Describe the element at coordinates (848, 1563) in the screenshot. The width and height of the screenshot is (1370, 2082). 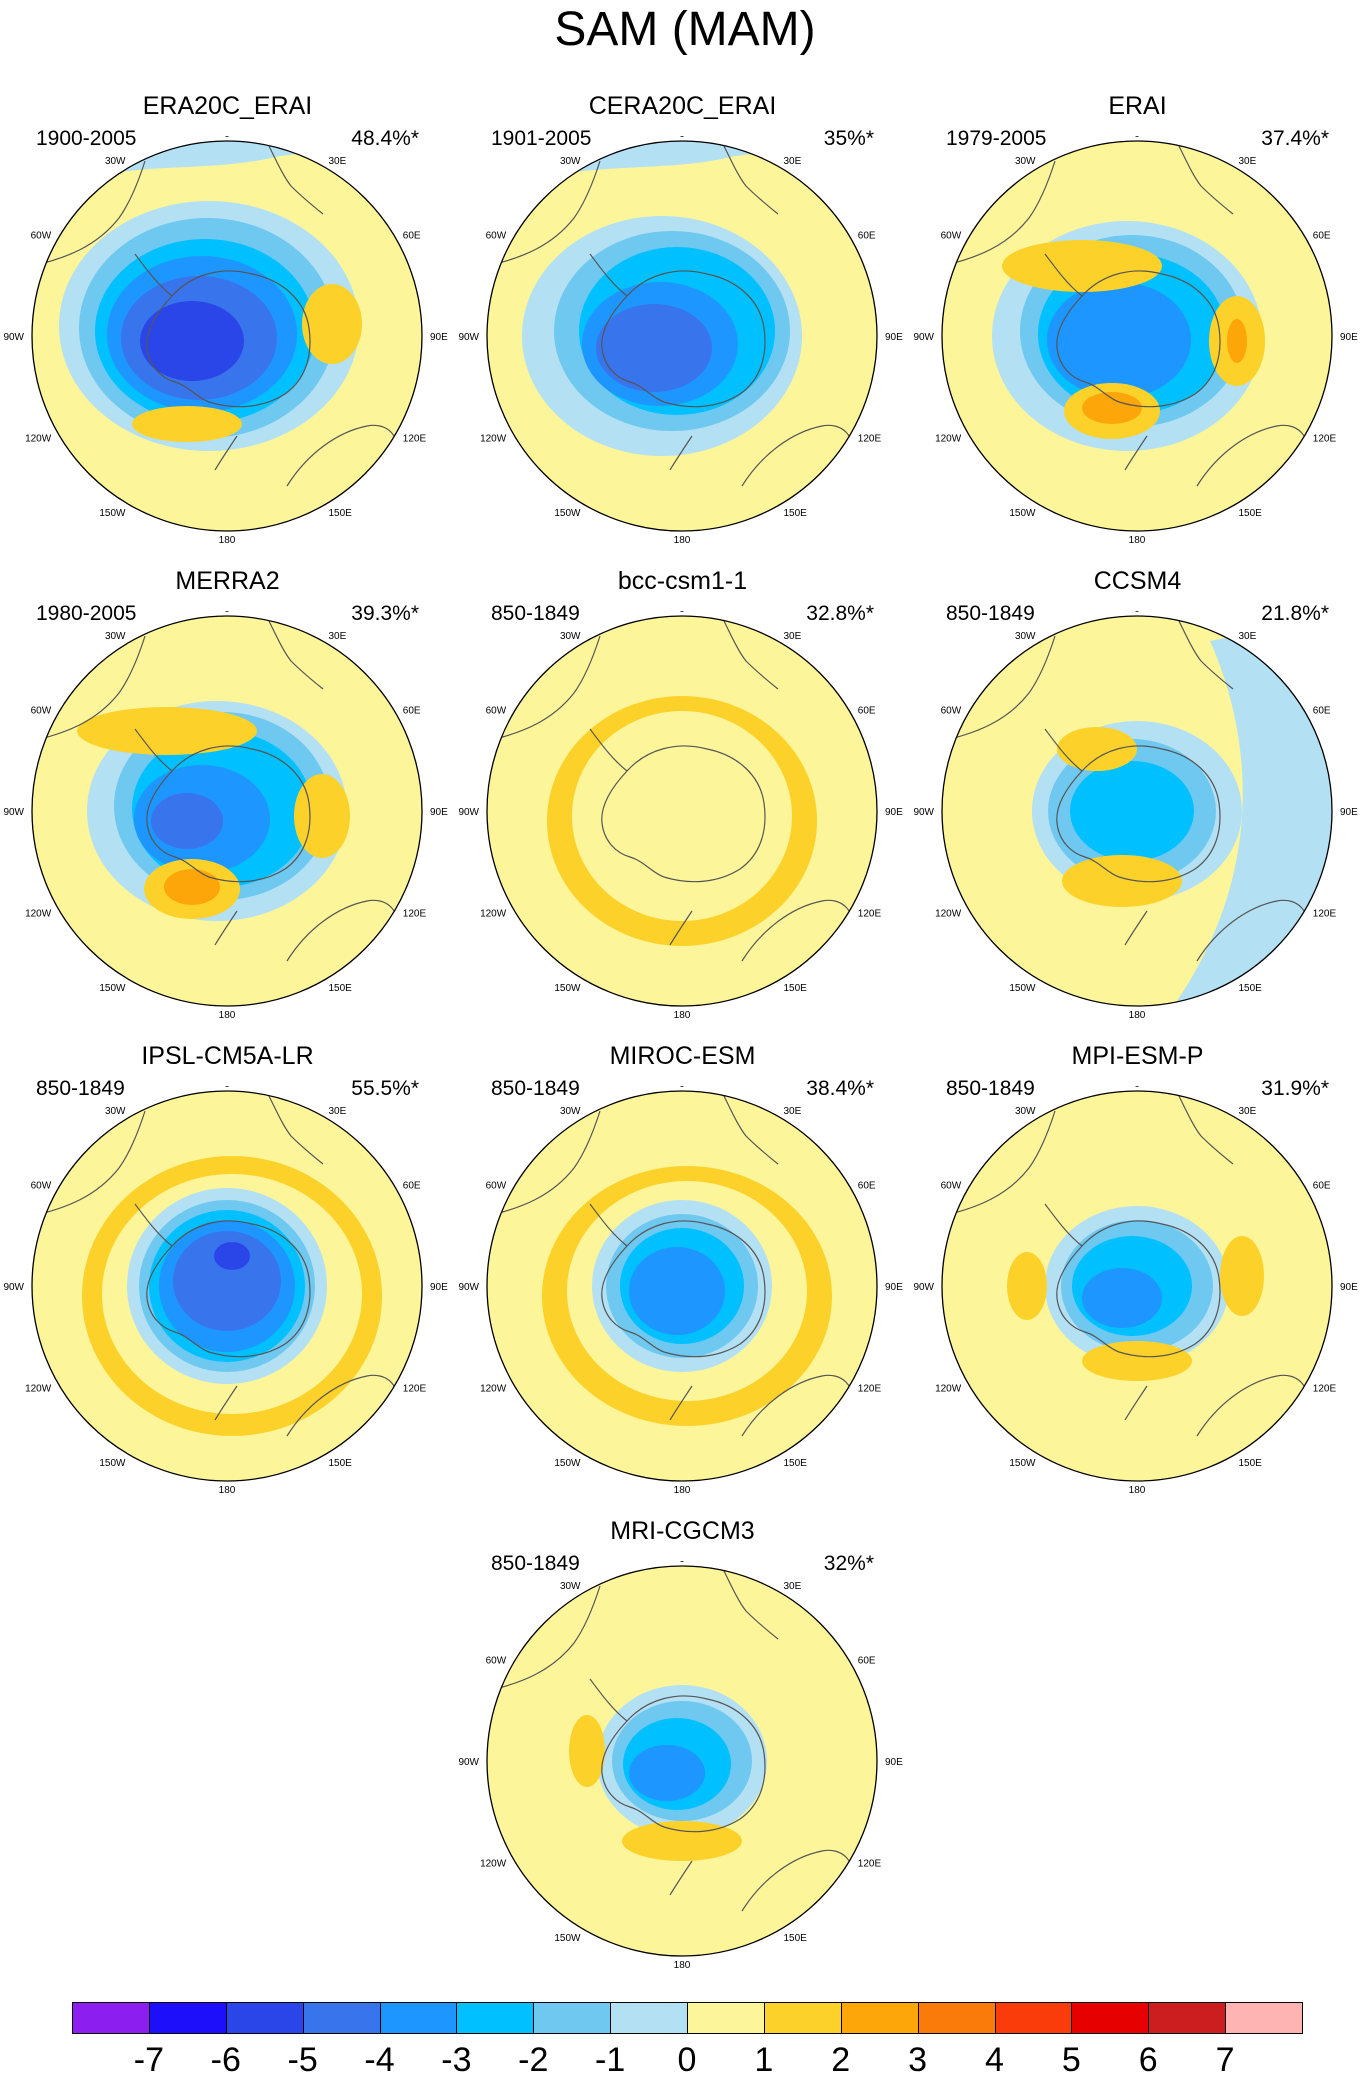
I see `panel-variance: 32%*` at that location.